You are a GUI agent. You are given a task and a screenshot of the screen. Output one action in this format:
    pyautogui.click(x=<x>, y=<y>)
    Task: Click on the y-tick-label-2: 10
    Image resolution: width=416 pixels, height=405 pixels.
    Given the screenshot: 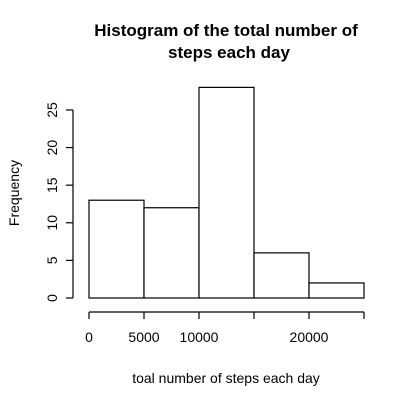 What is the action you would take?
    pyautogui.click(x=52, y=223)
    